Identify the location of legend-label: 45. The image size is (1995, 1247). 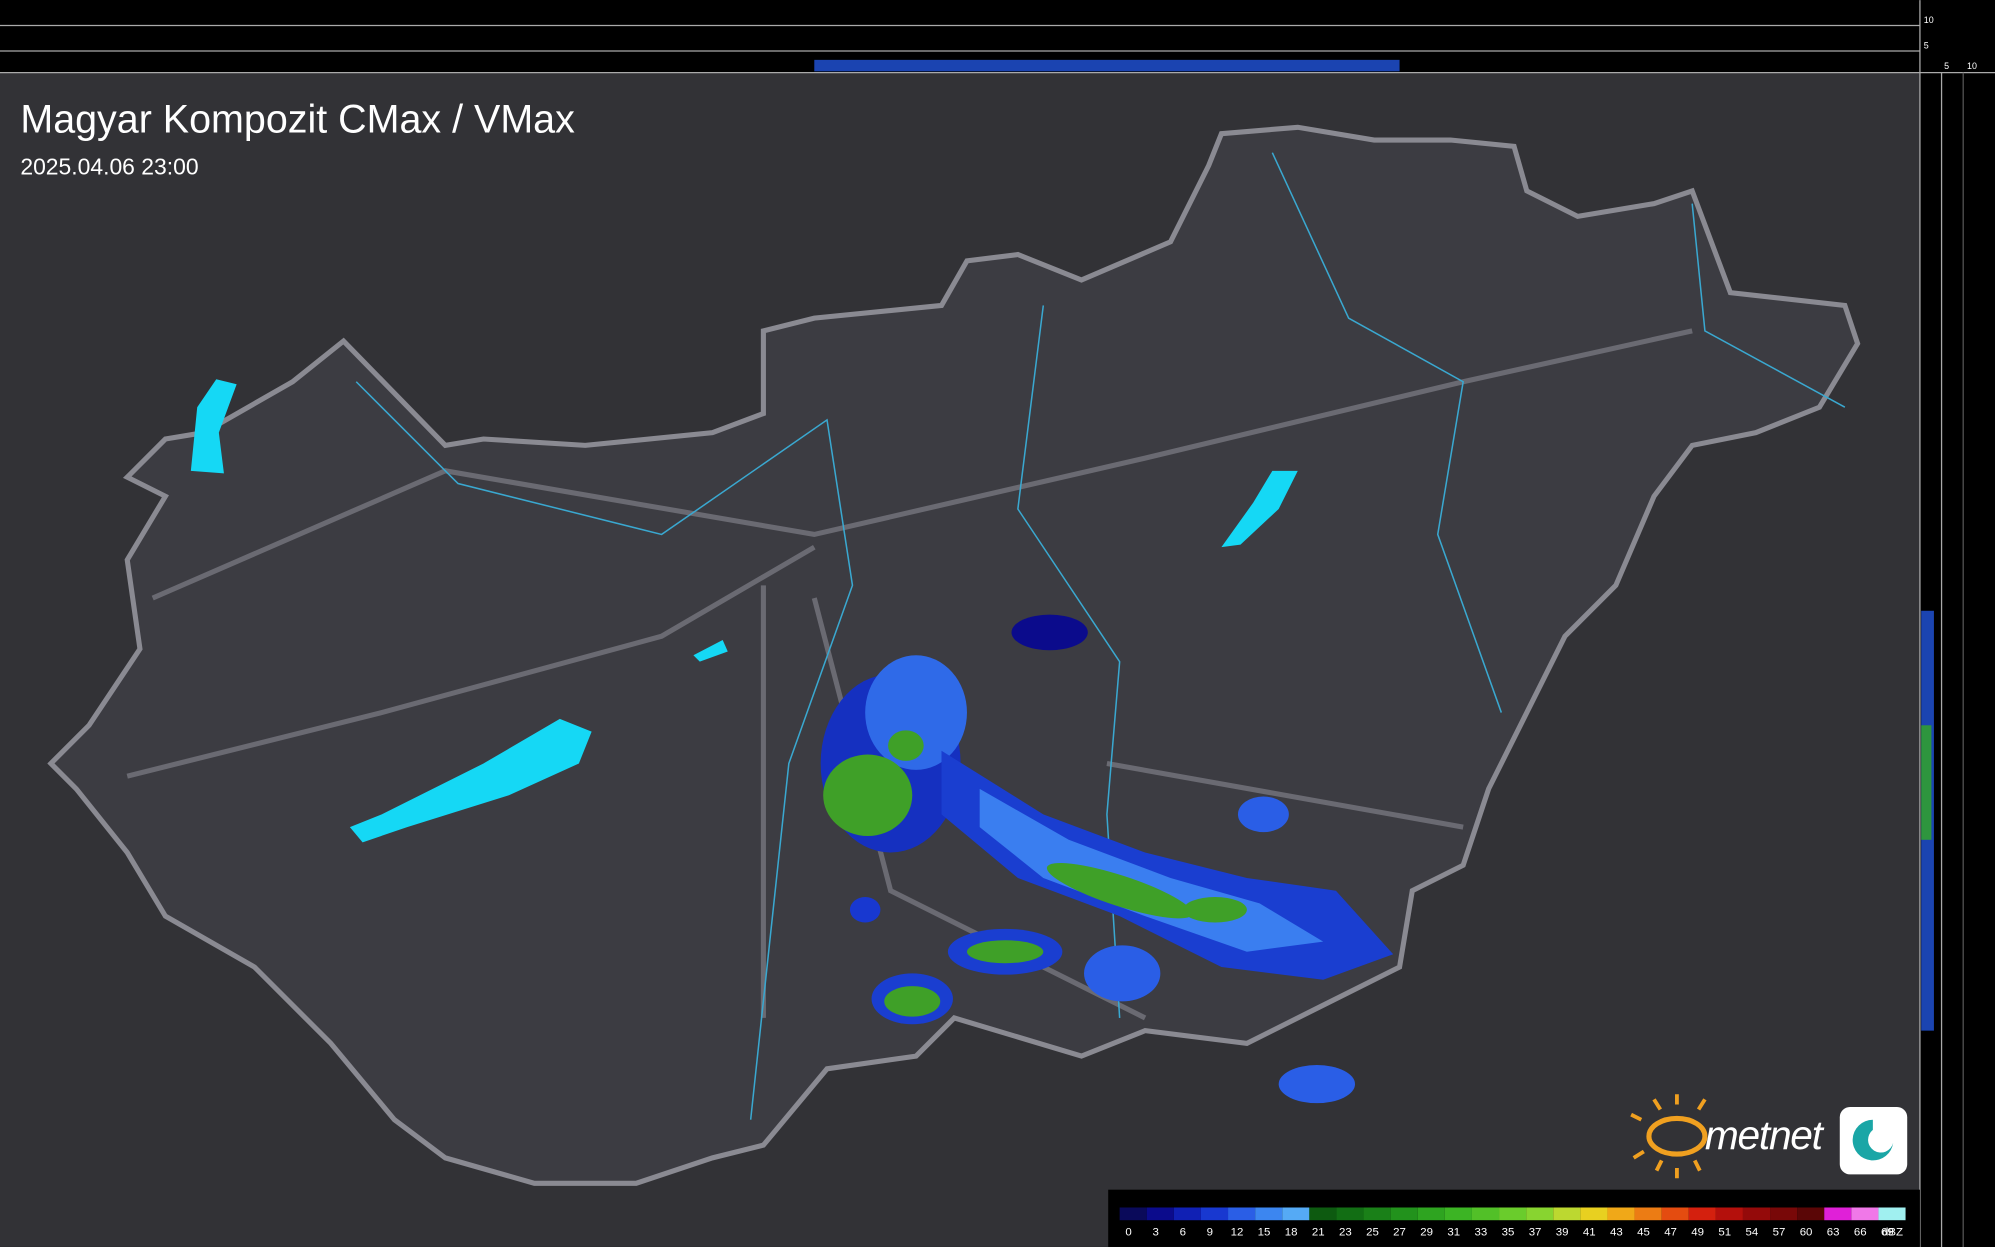
(1643, 1232).